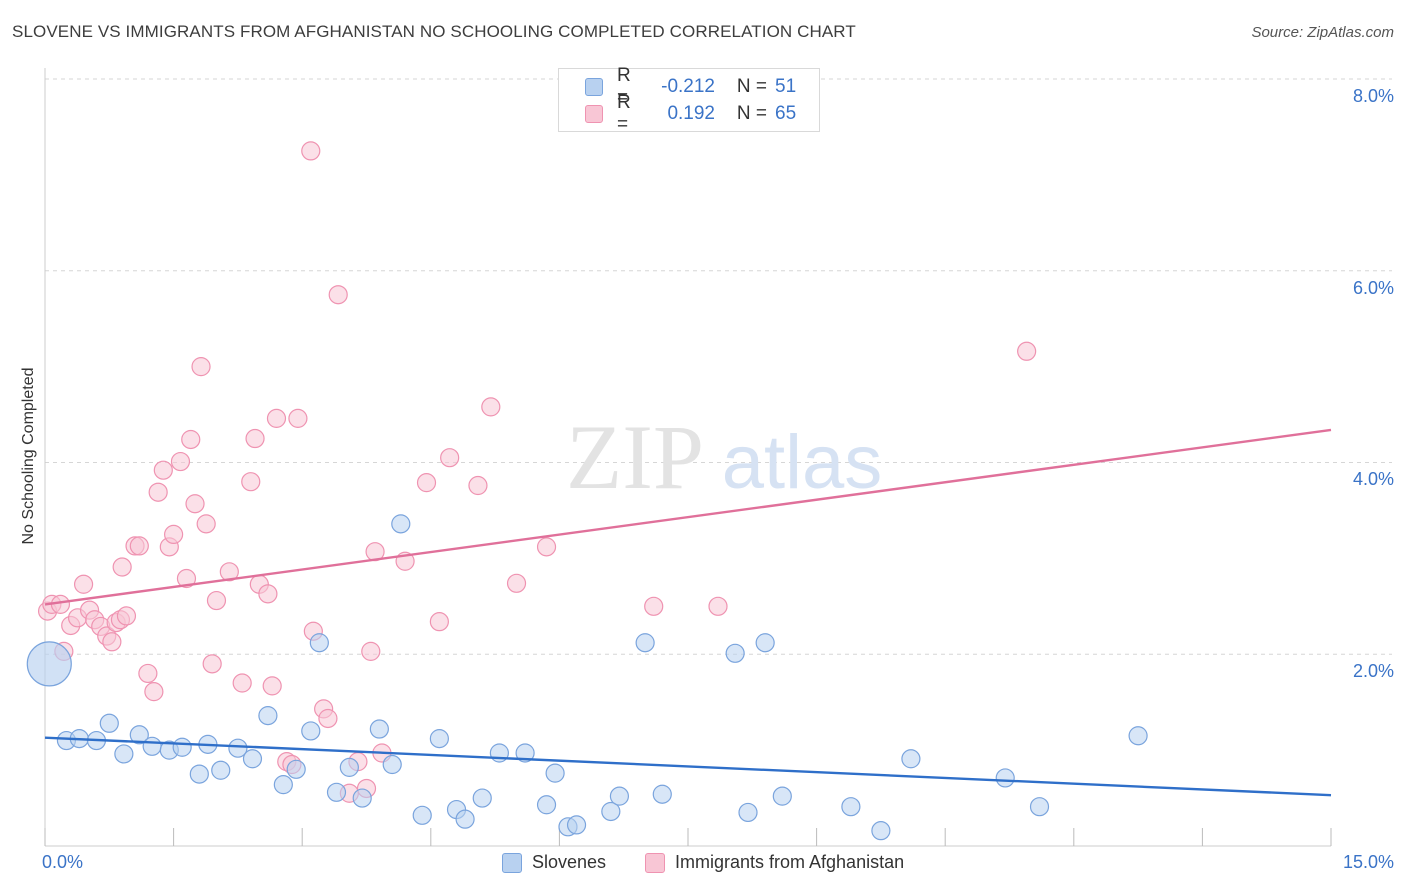 The width and height of the screenshot is (1406, 892). I want to click on watermark-zip: ZIP, so click(635, 457).